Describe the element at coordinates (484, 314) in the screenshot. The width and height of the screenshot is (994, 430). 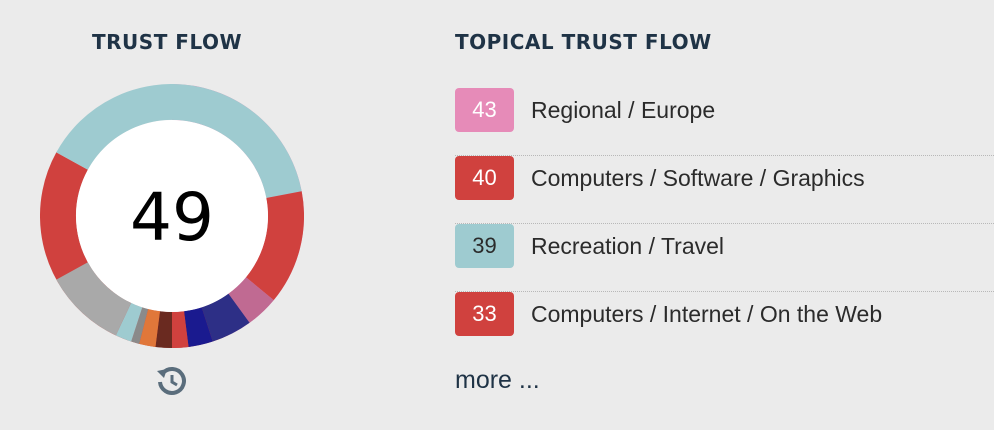
I see `topic-score-badge: 33` at that location.